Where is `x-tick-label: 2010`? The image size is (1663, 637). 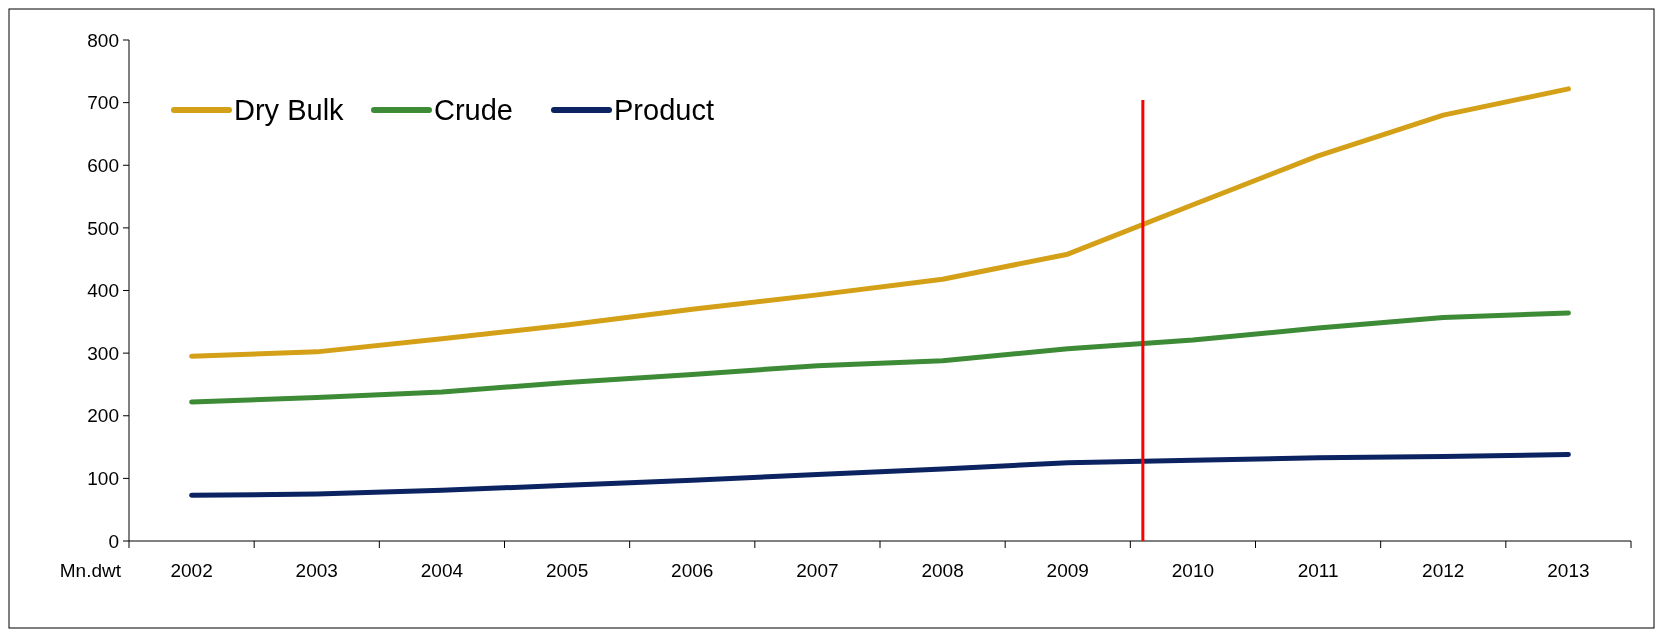 x-tick-label: 2010 is located at coordinates (1193, 570).